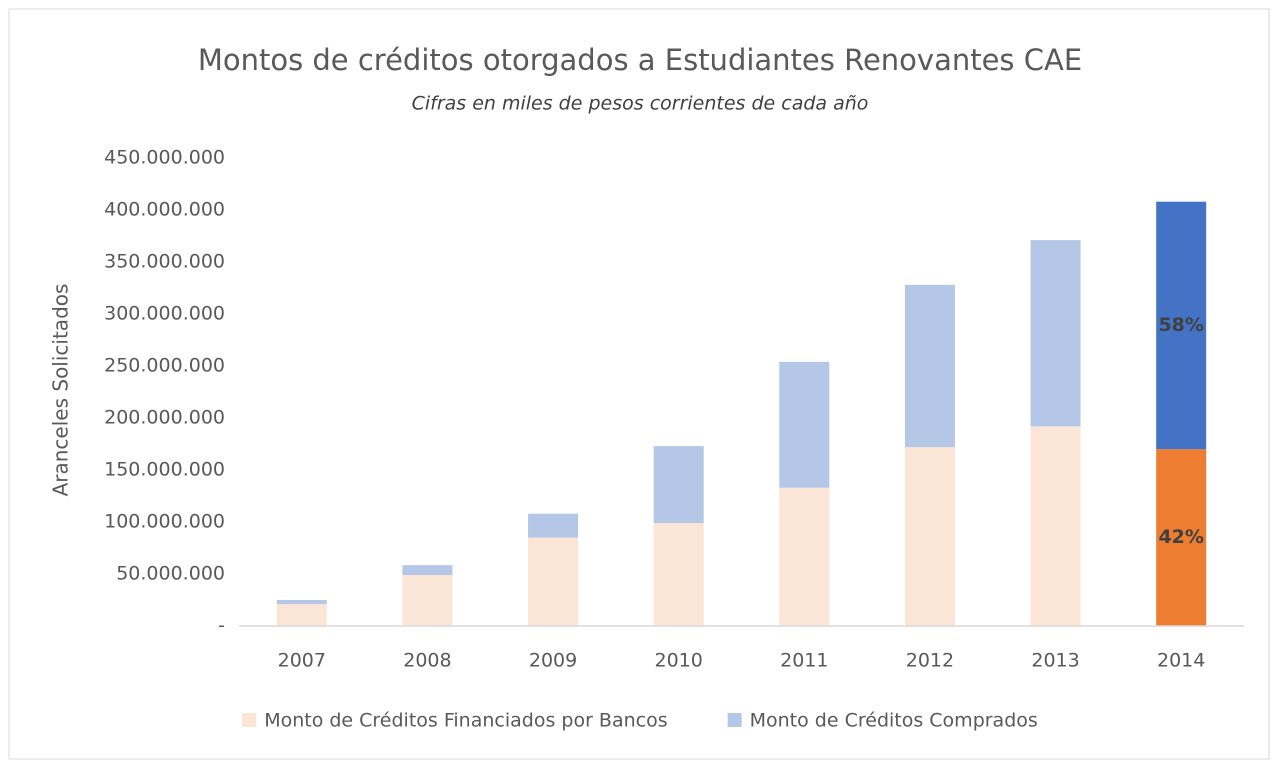  Describe the element at coordinates (61, 390) in the screenshot. I see `y-axis-title: Aranceles Solicitados` at that location.